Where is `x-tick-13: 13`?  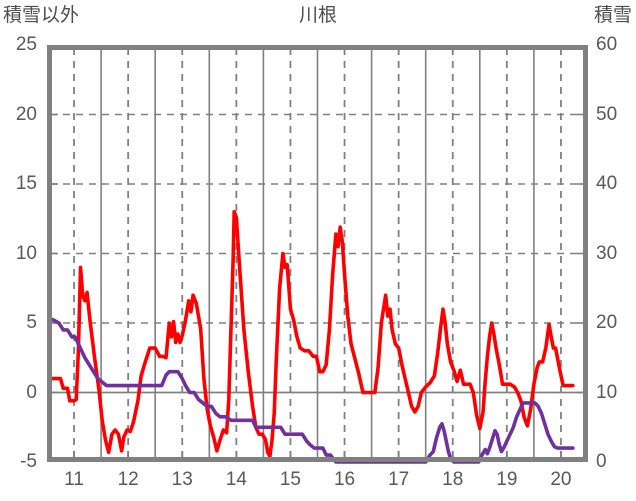
x-tick-13: 13 is located at coordinates (182, 479).